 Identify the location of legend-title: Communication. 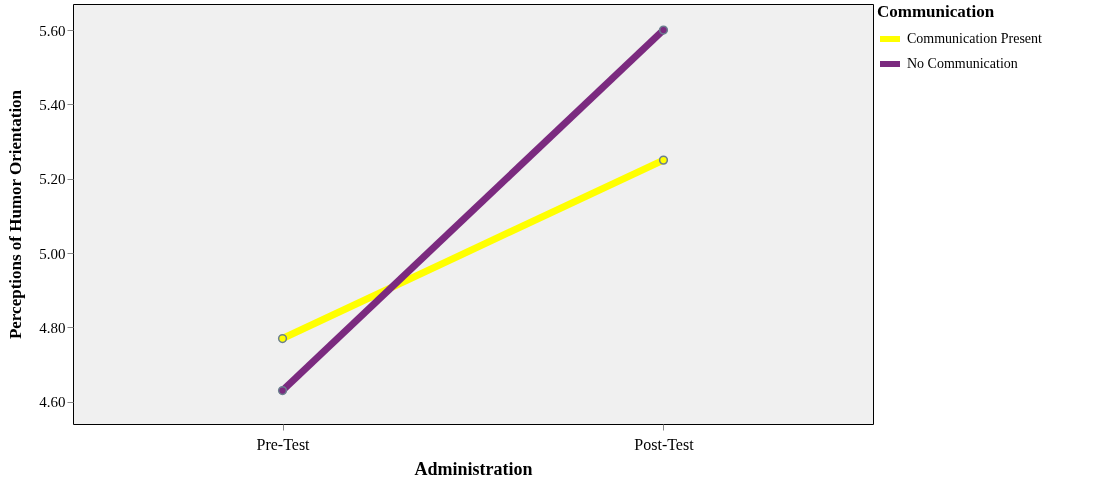
(936, 11).